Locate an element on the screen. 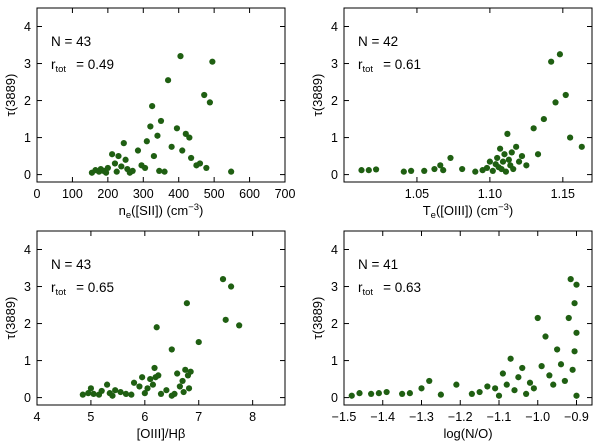  x-tick-label: 300 is located at coordinates (143, 194).